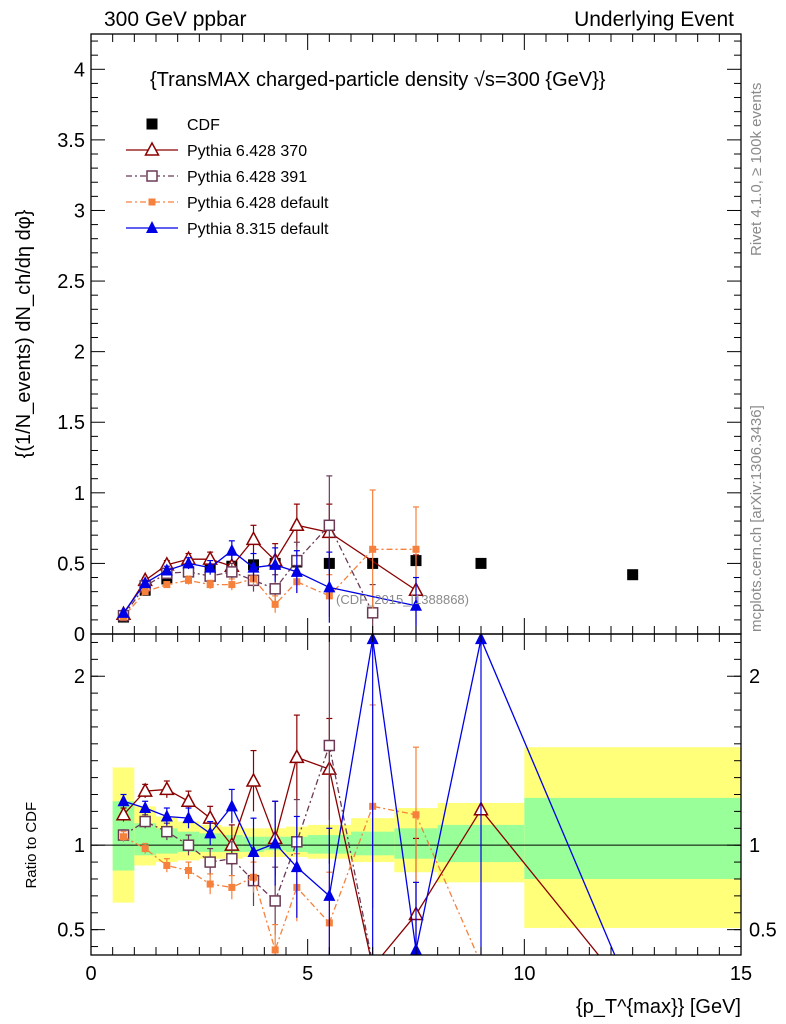 Image resolution: width=786 pixels, height=1024 pixels. What do you see at coordinates (754, 846) in the screenshot?
I see `ratio-ytick-label-right: 1` at bounding box center [754, 846].